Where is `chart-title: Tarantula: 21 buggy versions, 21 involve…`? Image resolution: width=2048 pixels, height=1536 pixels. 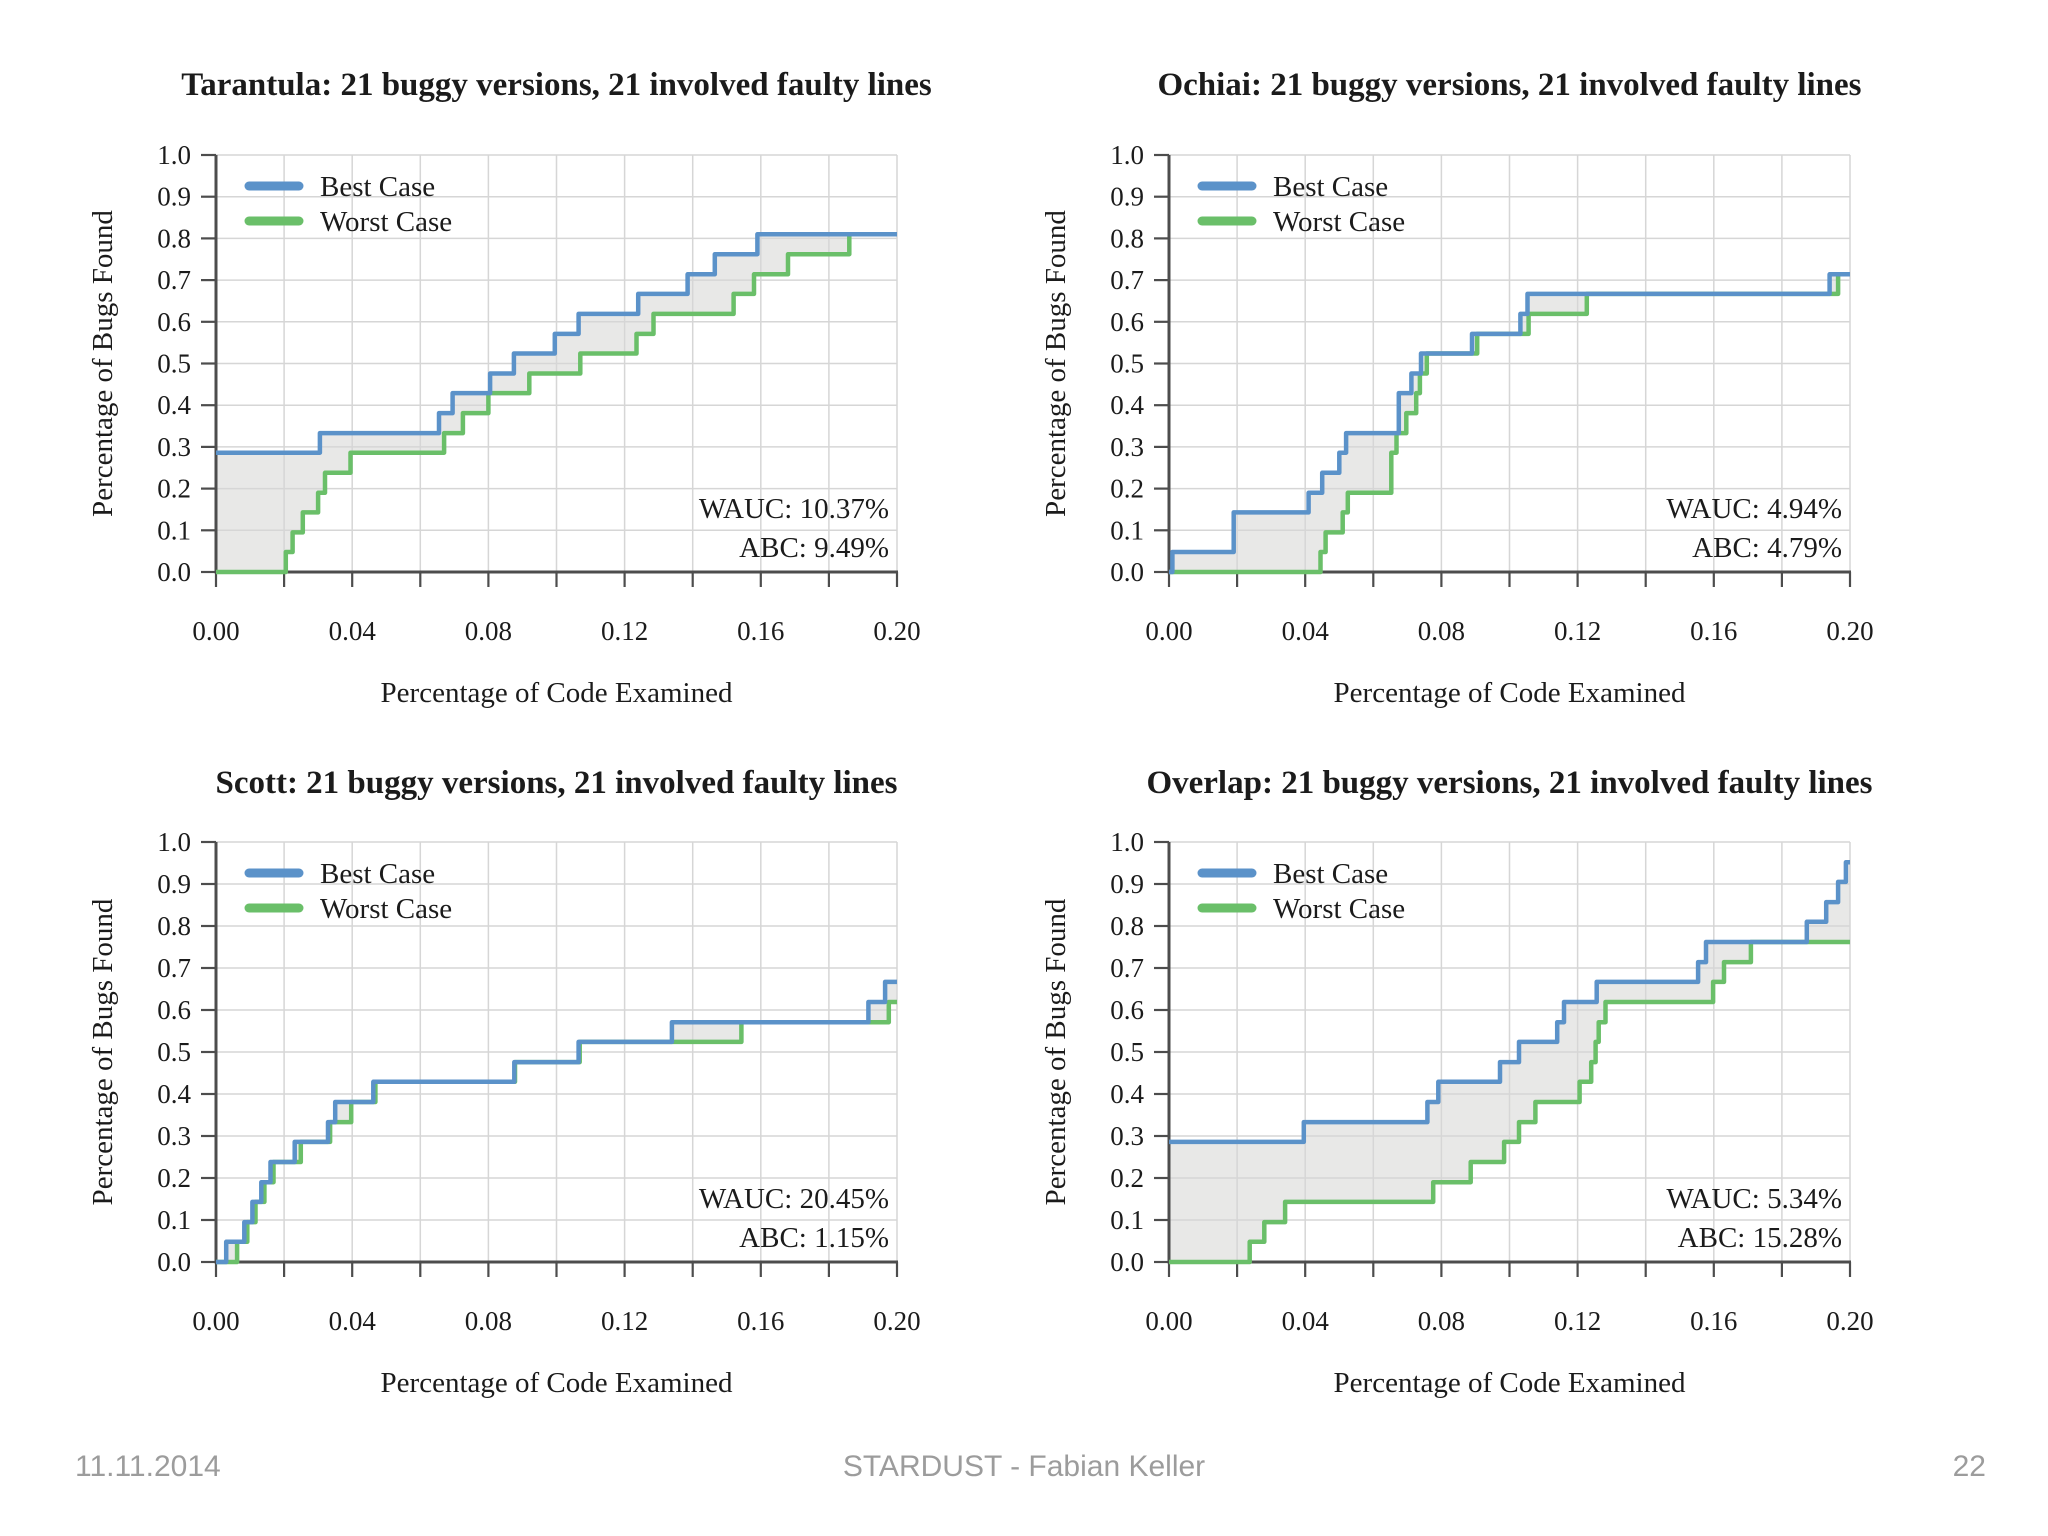
chart-title: Tarantula: 21 buggy versions, 21 involve… is located at coordinates (556, 85).